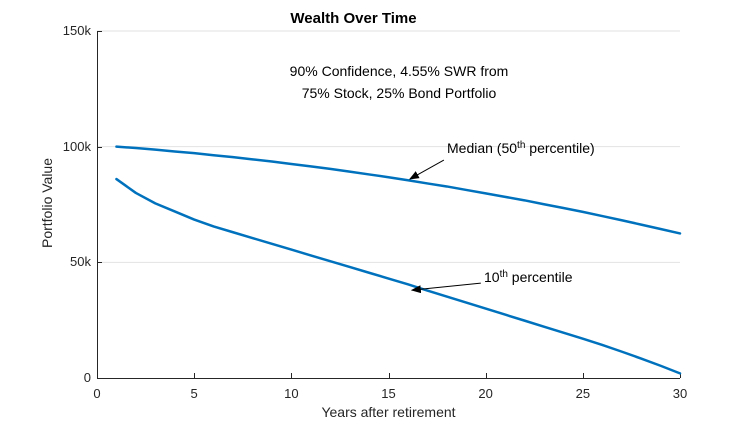 The width and height of the screenshot is (750, 428). I want to click on tenth-percentile-annotation: 10th percentile, so click(528, 277).